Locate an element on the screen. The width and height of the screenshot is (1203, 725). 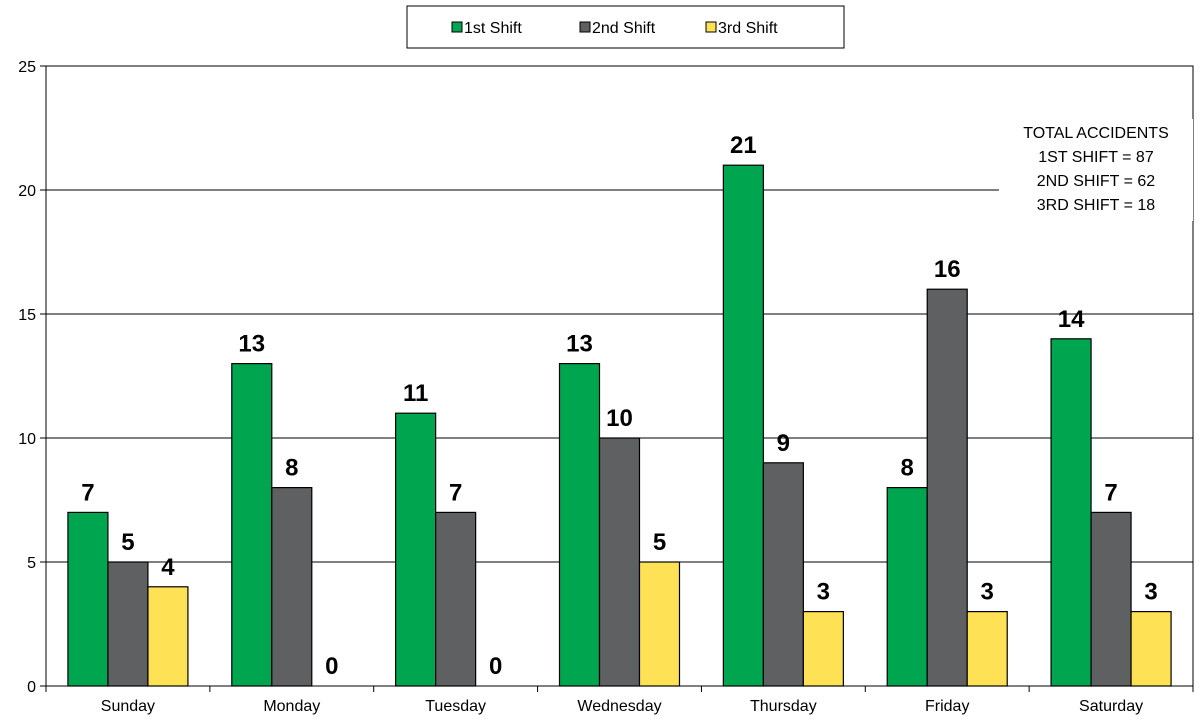
x-category-label: Thursday is located at coordinates (783, 706).